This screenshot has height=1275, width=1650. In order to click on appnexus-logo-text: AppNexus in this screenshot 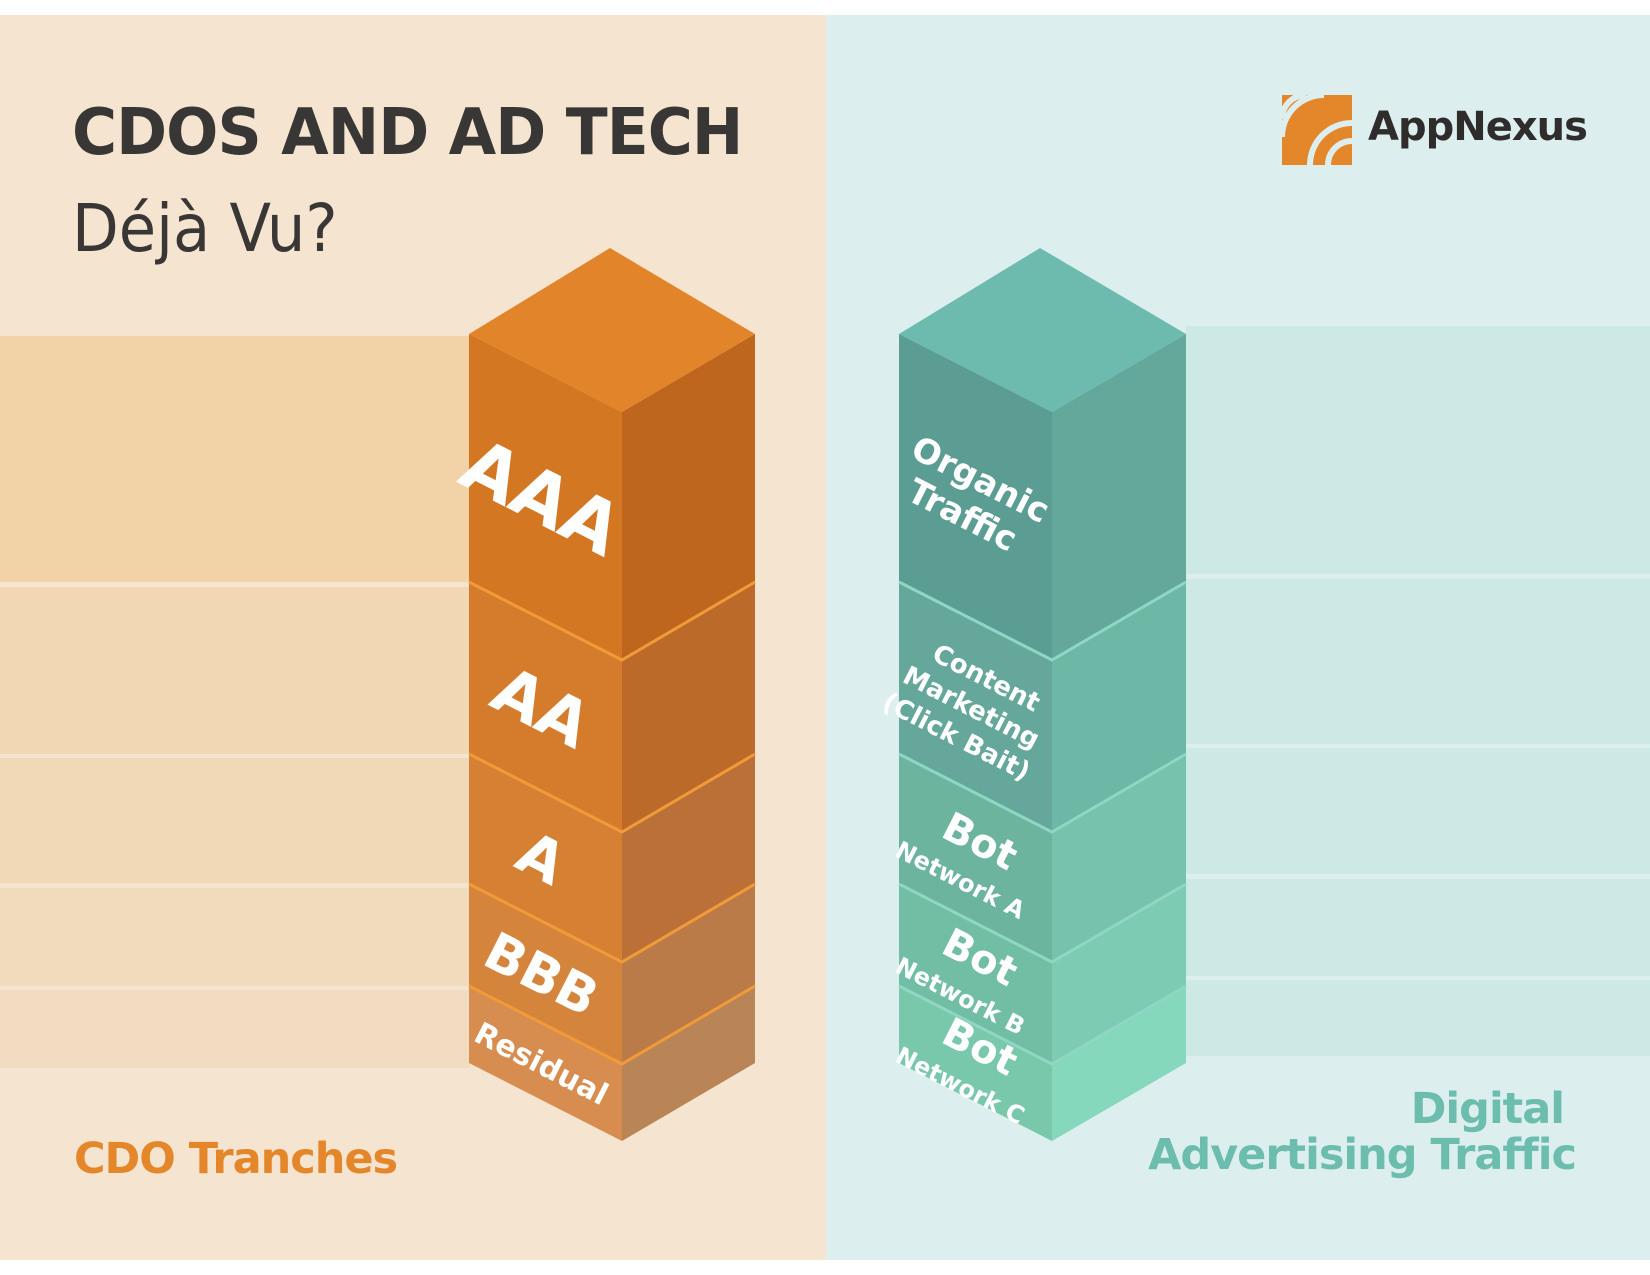, I will do `click(1478, 127)`.